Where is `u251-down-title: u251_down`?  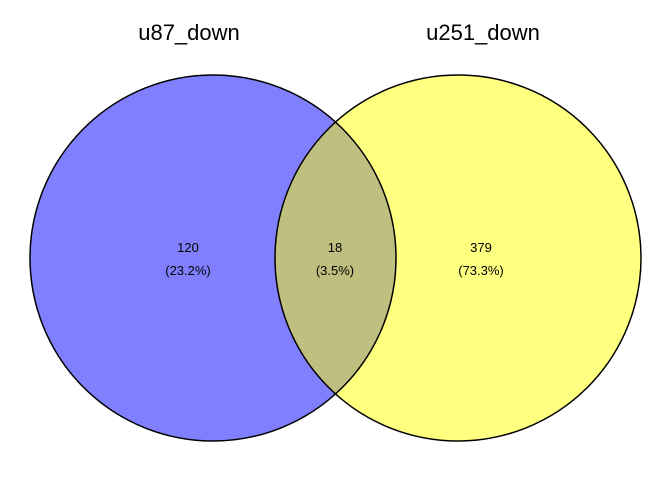
u251-down-title: u251_down is located at coordinates (483, 32).